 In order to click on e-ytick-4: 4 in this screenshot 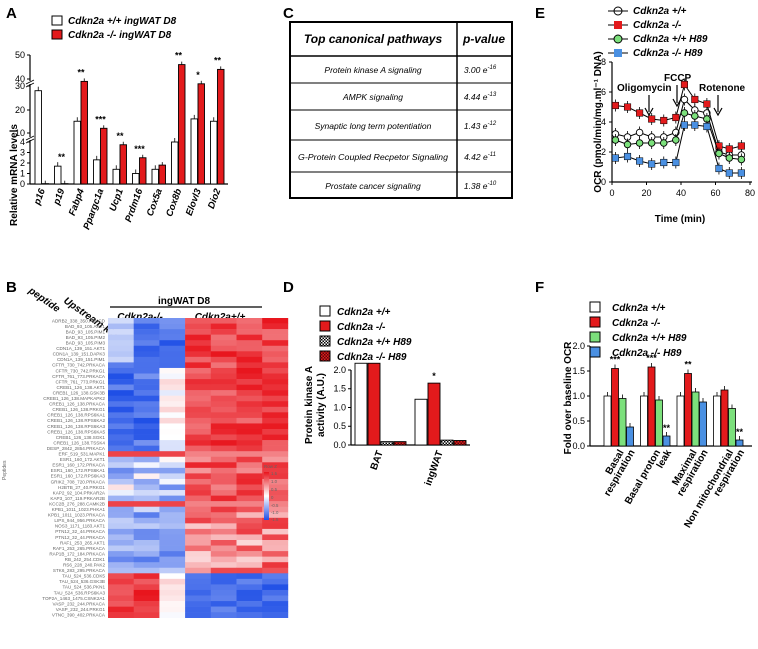, I will do `click(603, 122)`.